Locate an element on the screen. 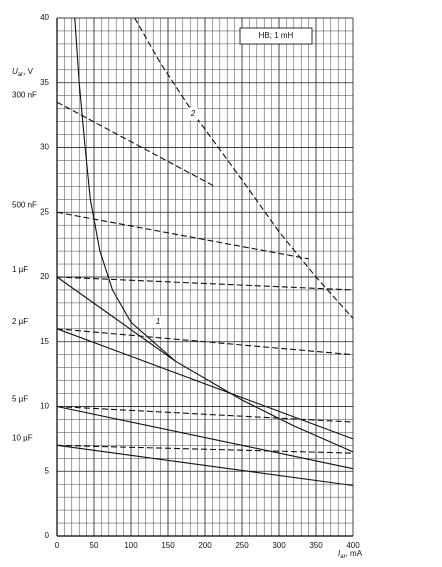 The height and width of the screenshot is (567, 442). x-tick-label: 0 is located at coordinates (57, 545).